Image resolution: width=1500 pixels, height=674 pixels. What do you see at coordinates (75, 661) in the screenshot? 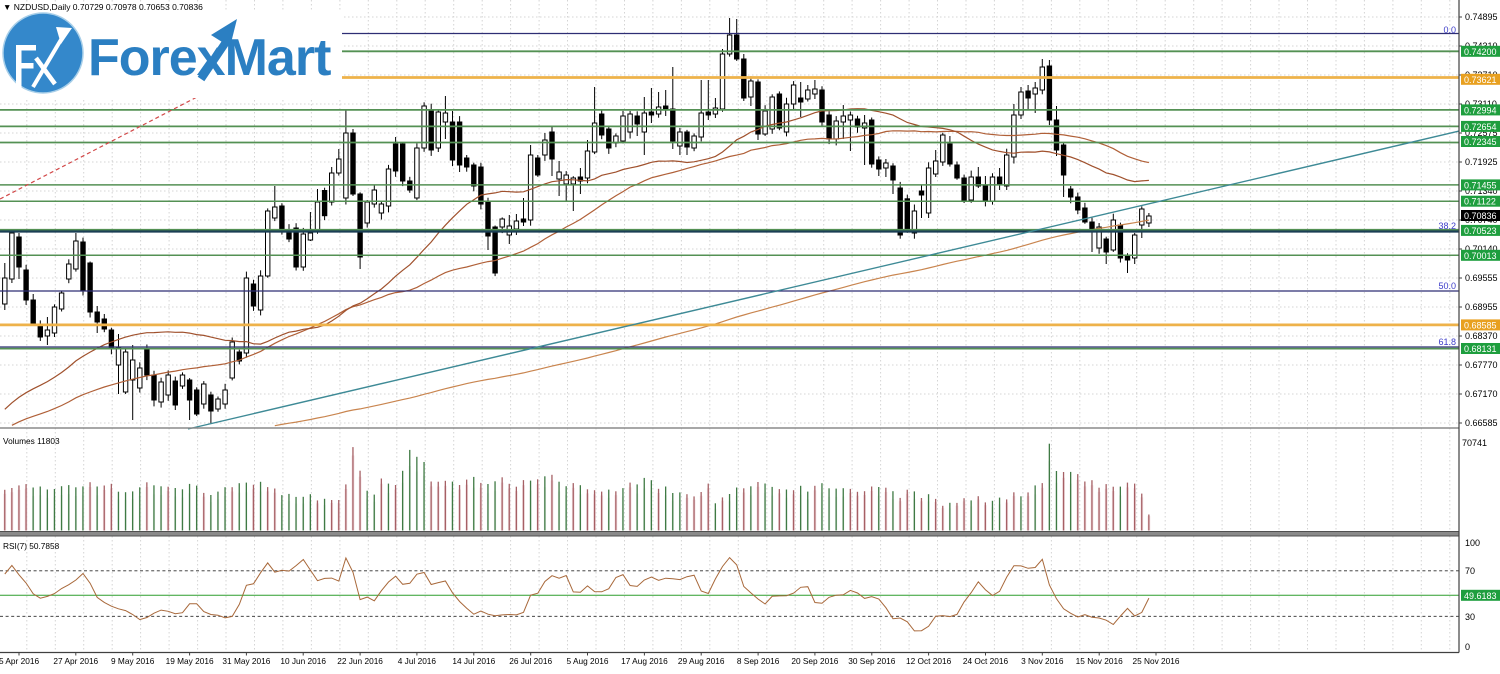
I see `svg-text: 27 Apr 2016` at bounding box center [75, 661].